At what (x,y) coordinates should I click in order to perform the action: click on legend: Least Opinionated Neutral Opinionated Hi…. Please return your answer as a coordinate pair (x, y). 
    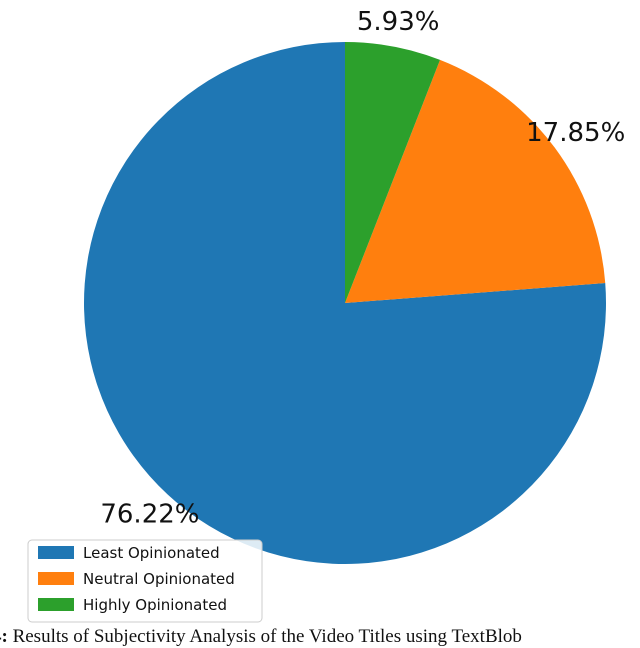
    Looking at the image, I should click on (145, 581).